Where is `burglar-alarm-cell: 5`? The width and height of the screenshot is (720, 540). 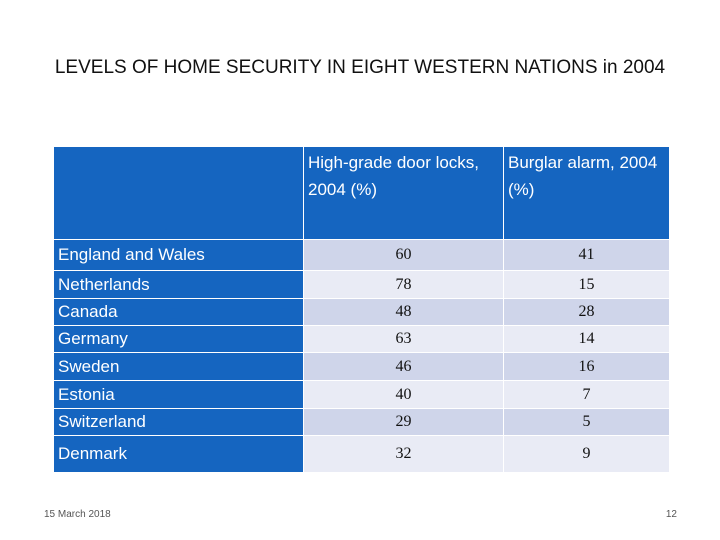
burglar-alarm-cell: 5 is located at coordinates (586, 422).